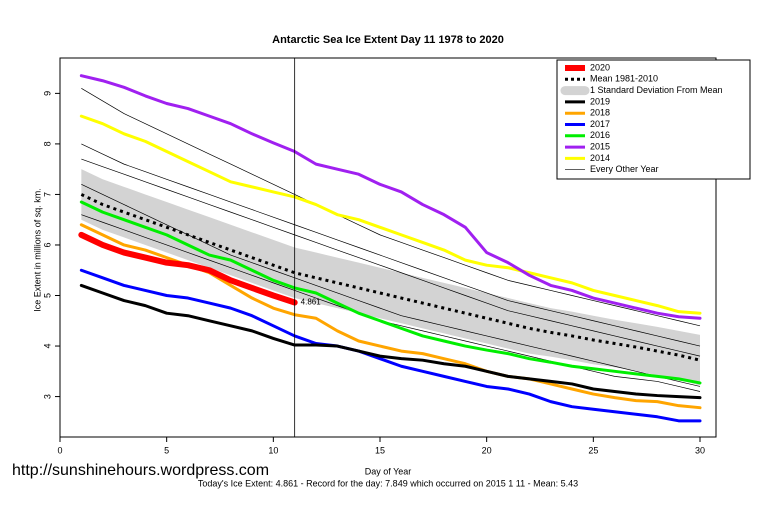 This screenshot has height=506, width=760. Describe the element at coordinates (487, 450) in the screenshot. I see `x-tick-label: 20` at that location.